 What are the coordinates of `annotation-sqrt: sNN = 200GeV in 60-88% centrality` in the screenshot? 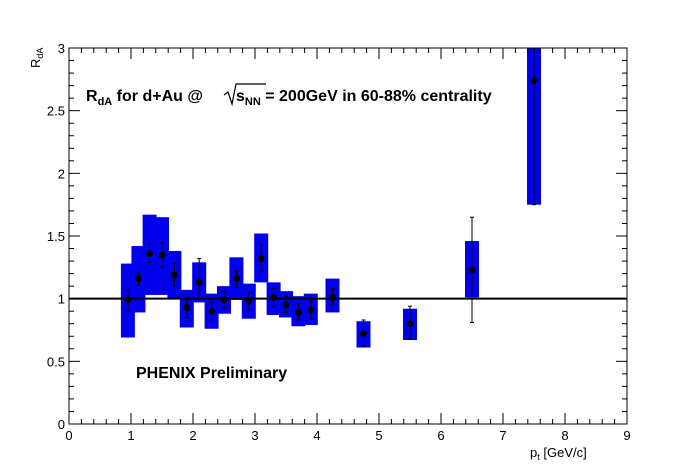 It's located at (364, 98).